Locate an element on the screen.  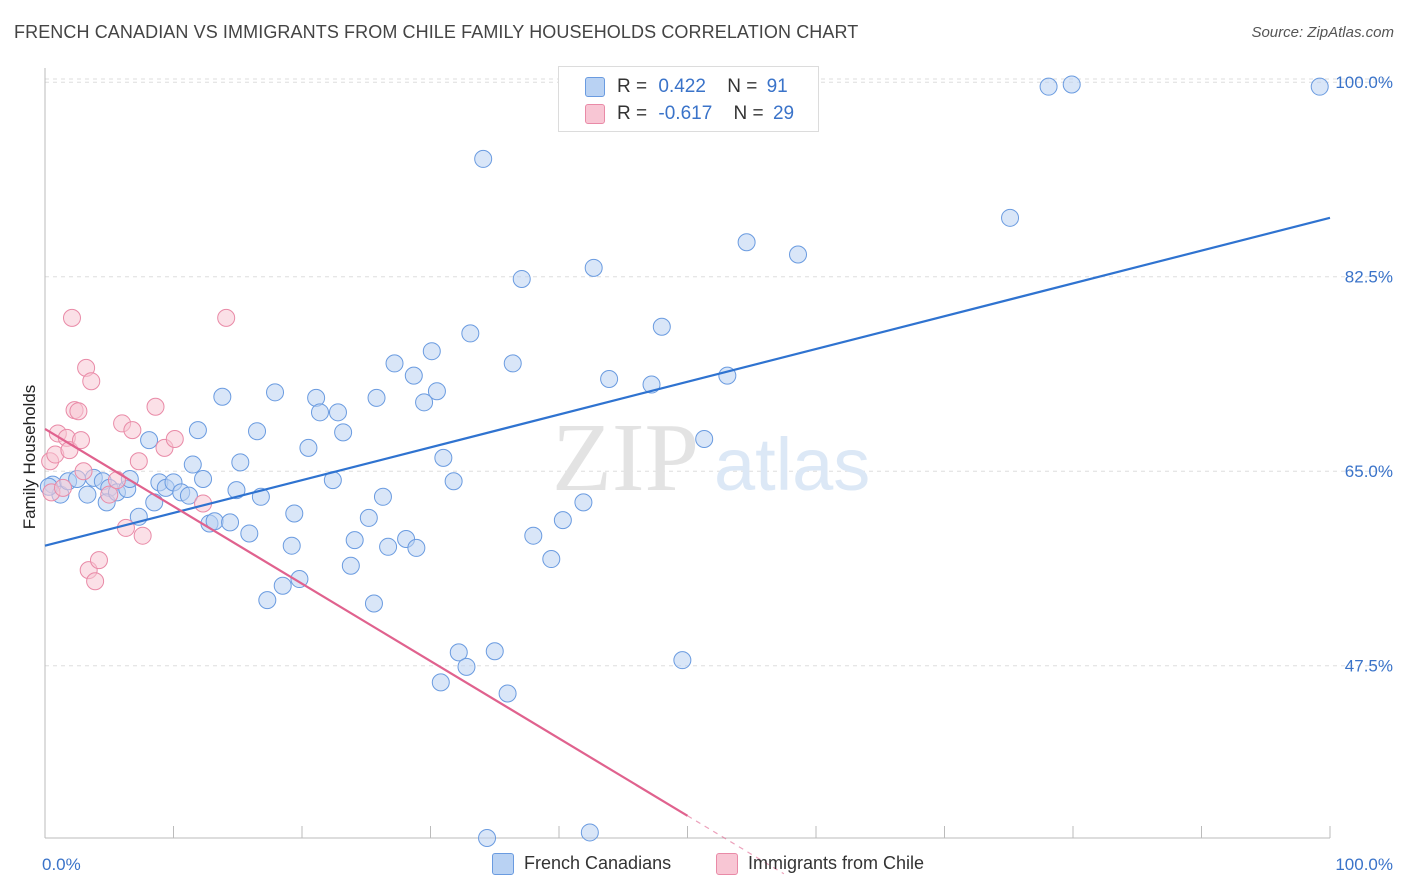
source-note: Source: ZipAtlas.com is located at coordinates (1322, 32).